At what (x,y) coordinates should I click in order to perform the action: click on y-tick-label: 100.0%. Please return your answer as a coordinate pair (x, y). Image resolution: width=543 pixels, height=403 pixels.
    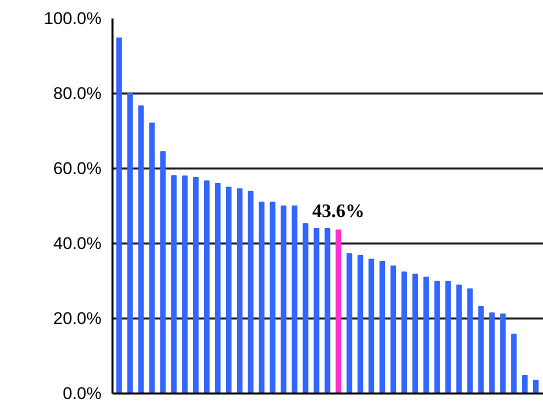
    Looking at the image, I should click on (73, 18).